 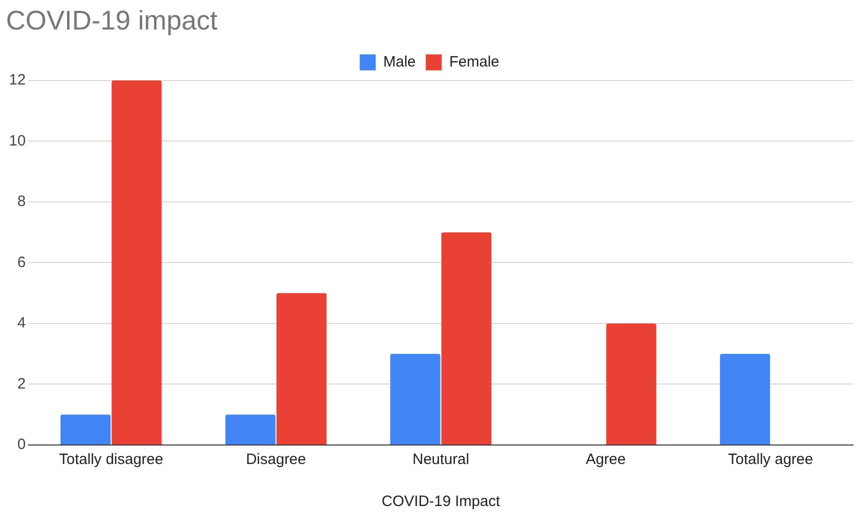 What do you see at coordinates (17, 80) in the screenshot?
I see `y-tick-label: 12` at bounding box center [17, 80].